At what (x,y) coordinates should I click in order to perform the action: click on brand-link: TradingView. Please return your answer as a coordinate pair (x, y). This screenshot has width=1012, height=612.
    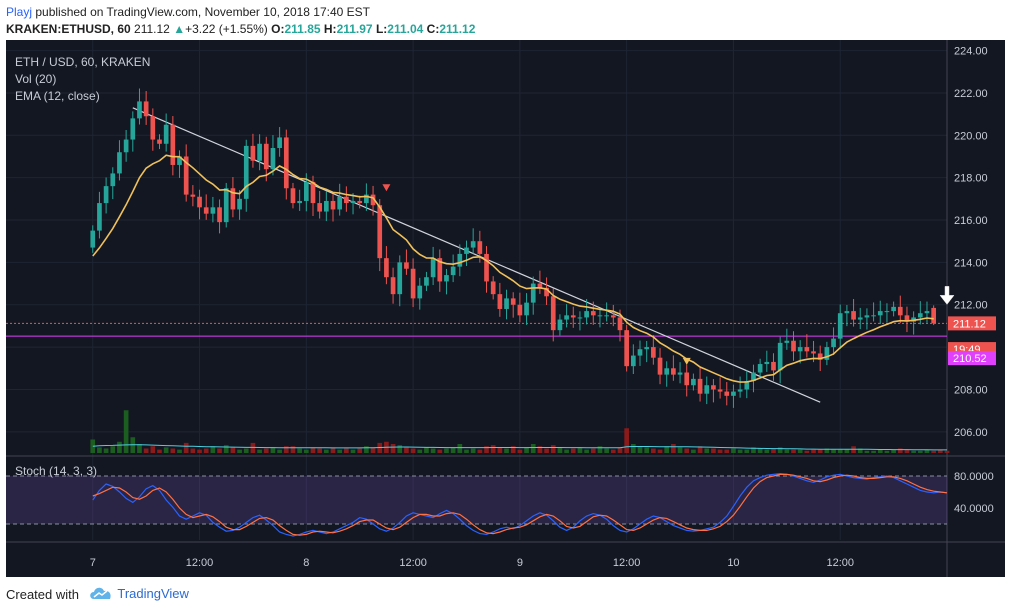
    Looking at the image, I should click on (138, 593).